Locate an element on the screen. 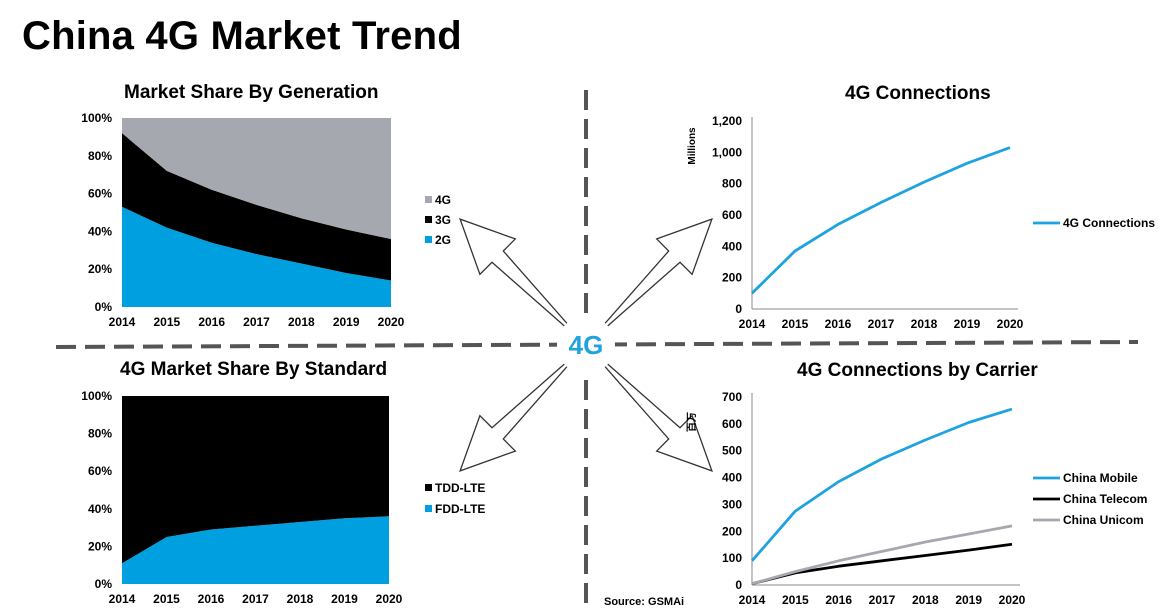  legend-label: China Telecom is located at coordinates (1105, 499).